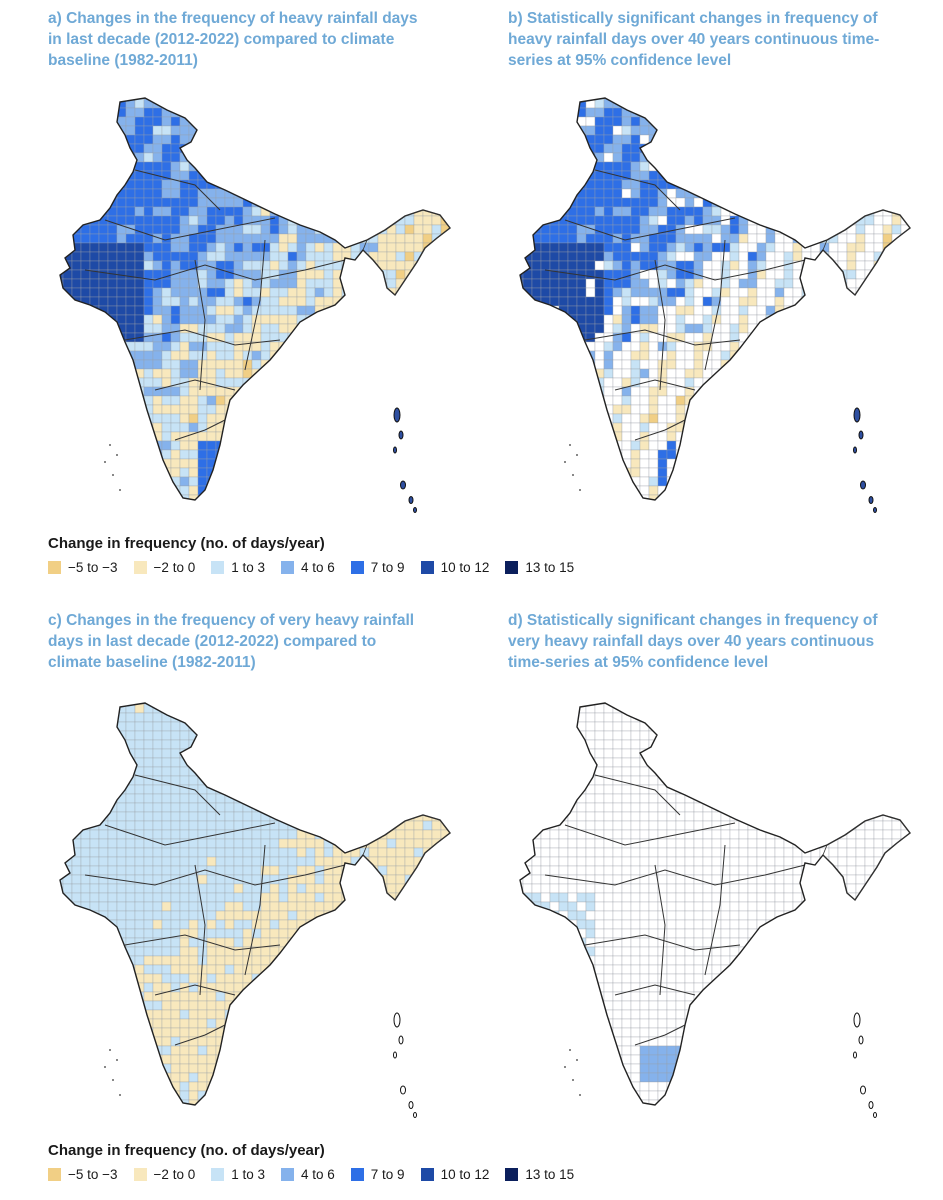 This screenshot has height=1200, width=943. Describe the element at coordinates (195, 385) in the screenshot. I see `state-border` at that location.